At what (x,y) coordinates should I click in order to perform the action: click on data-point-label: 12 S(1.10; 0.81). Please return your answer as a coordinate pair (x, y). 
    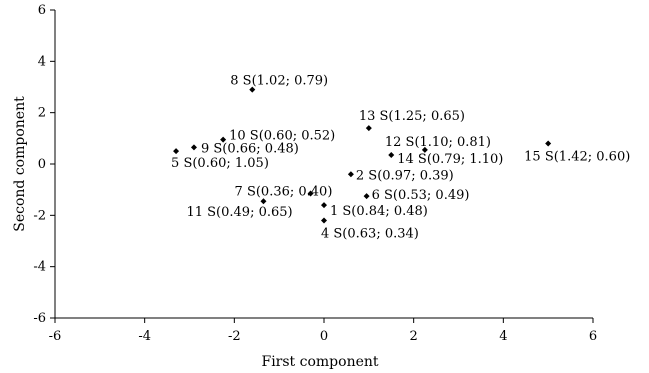
    Looking at the image, I should click on (438, 142).